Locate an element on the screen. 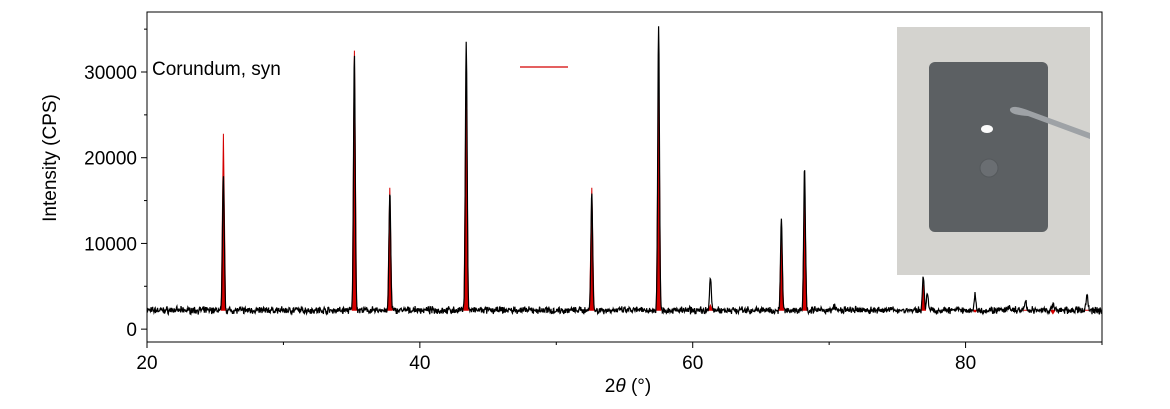 Image resolution: width=1170 pixels, height=409 pixels. y-axis-title: Intensity (CPS) is located at coordinates (50, 158).